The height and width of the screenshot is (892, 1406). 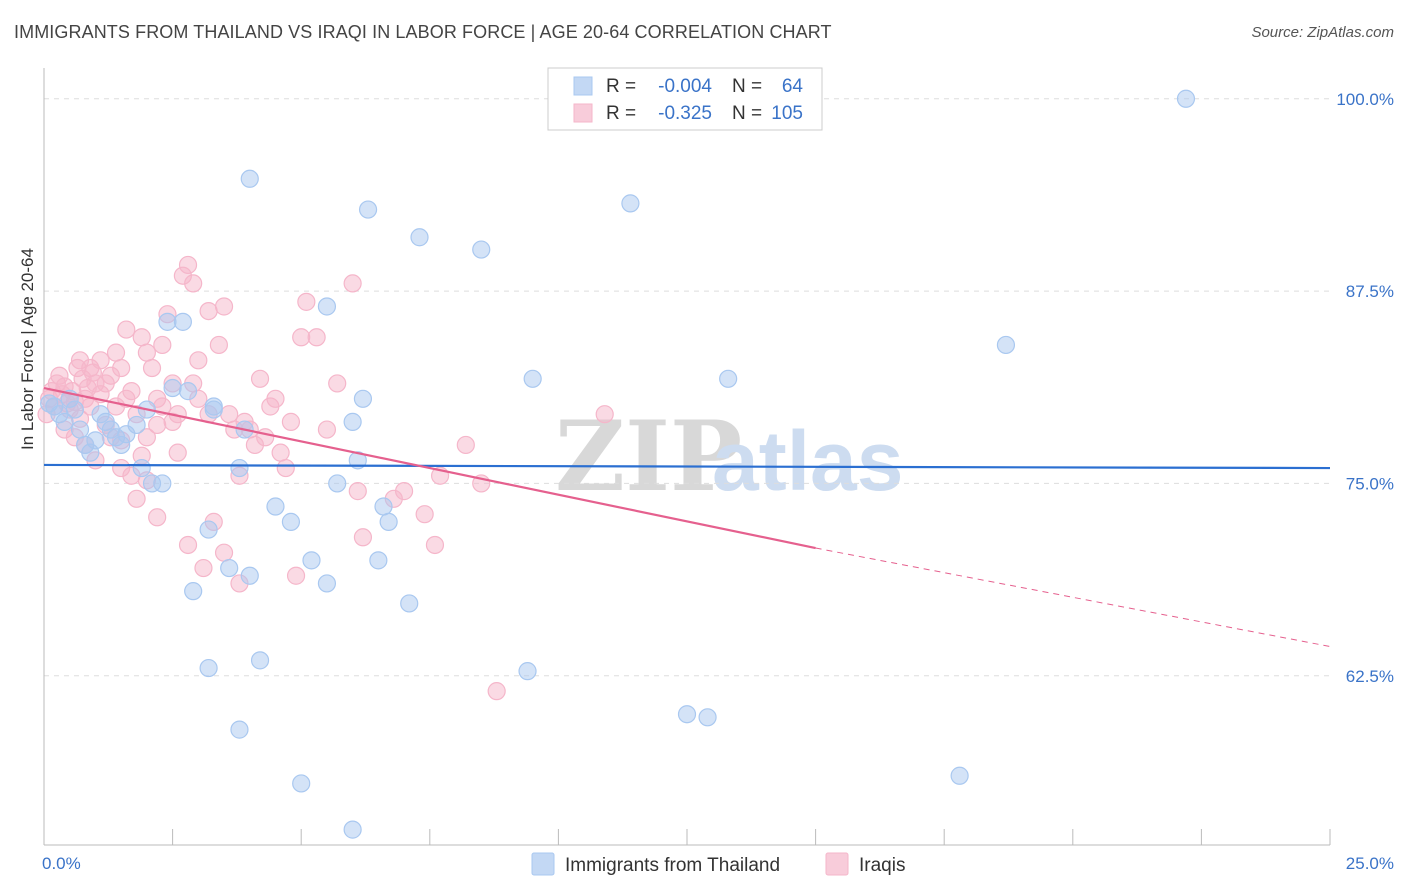 What do you see at coordinates (685, 113) in the screenshot?
I see `legend-r-value: -0.325` at bounding box center [685, 113].